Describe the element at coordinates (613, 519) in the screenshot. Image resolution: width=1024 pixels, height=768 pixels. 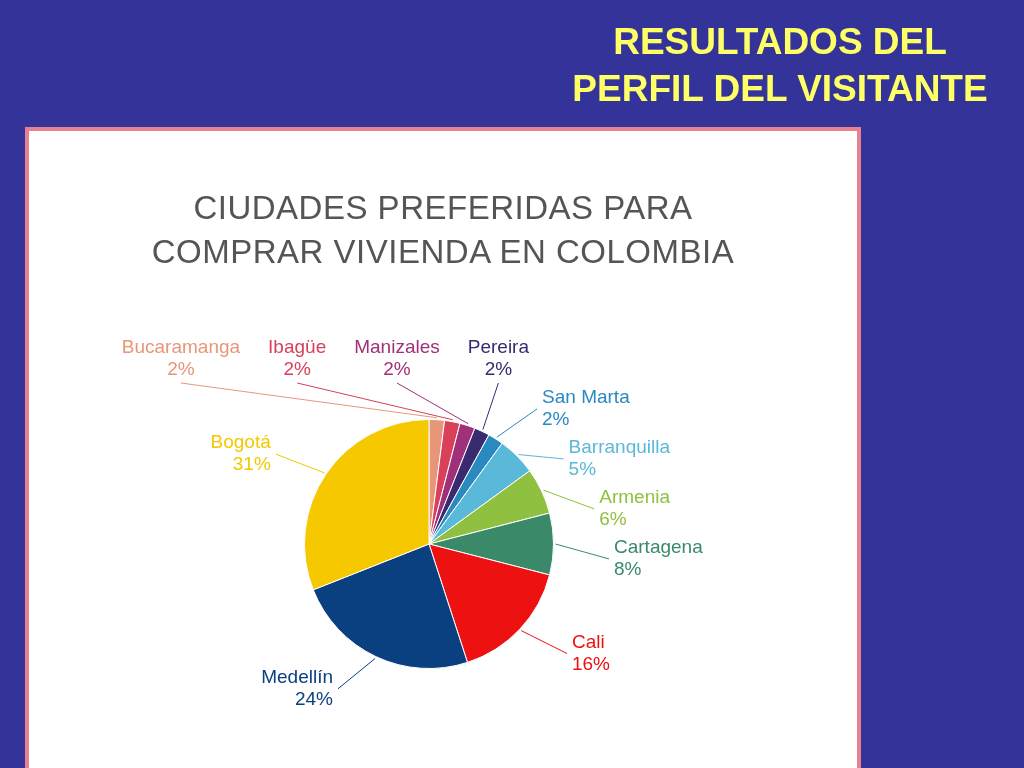
I see `data-label: 6%` at that location.